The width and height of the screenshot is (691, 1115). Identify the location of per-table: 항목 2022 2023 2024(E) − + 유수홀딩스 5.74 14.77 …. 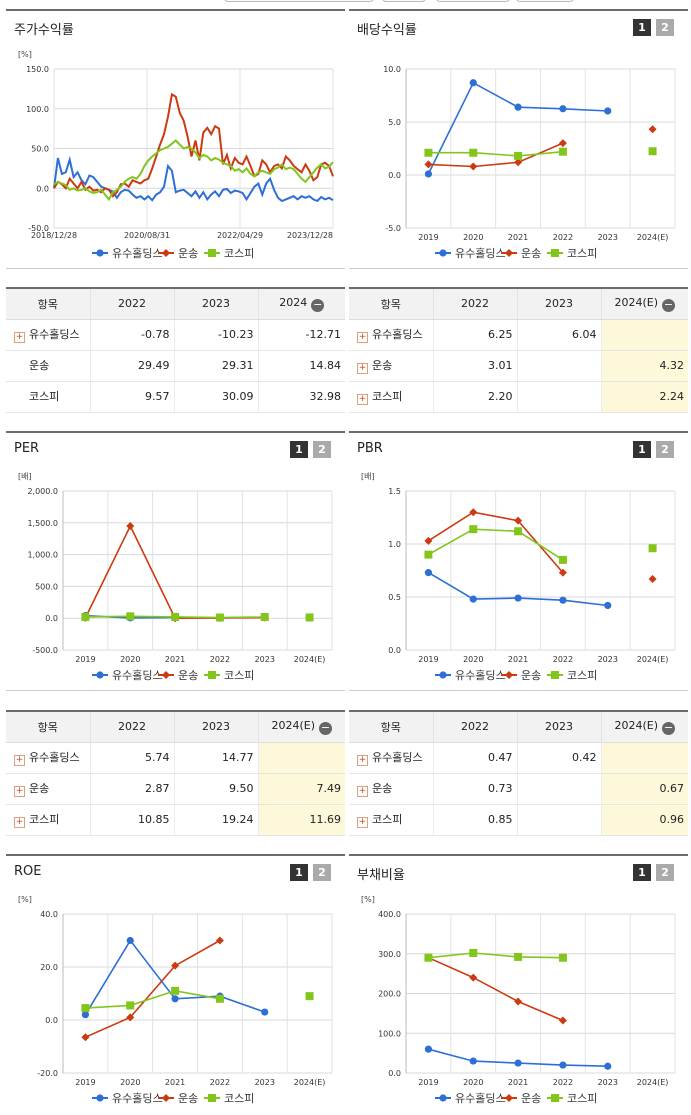
(175, 774).